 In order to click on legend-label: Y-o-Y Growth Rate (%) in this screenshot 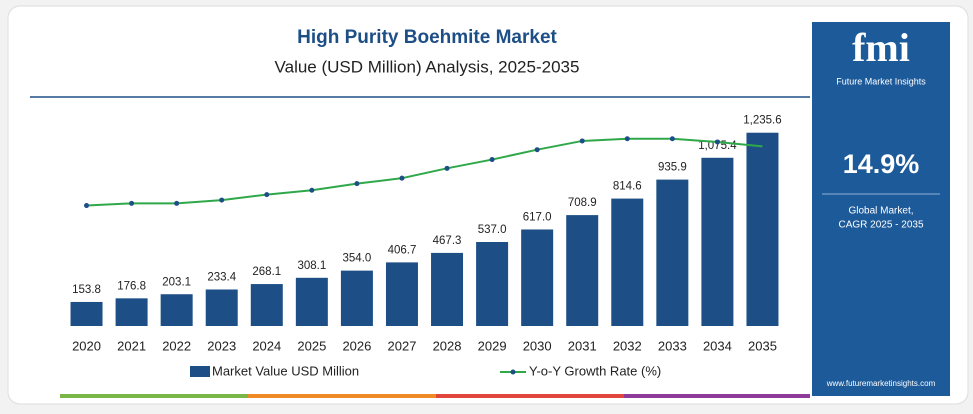, I will do `click(595, 370)`.